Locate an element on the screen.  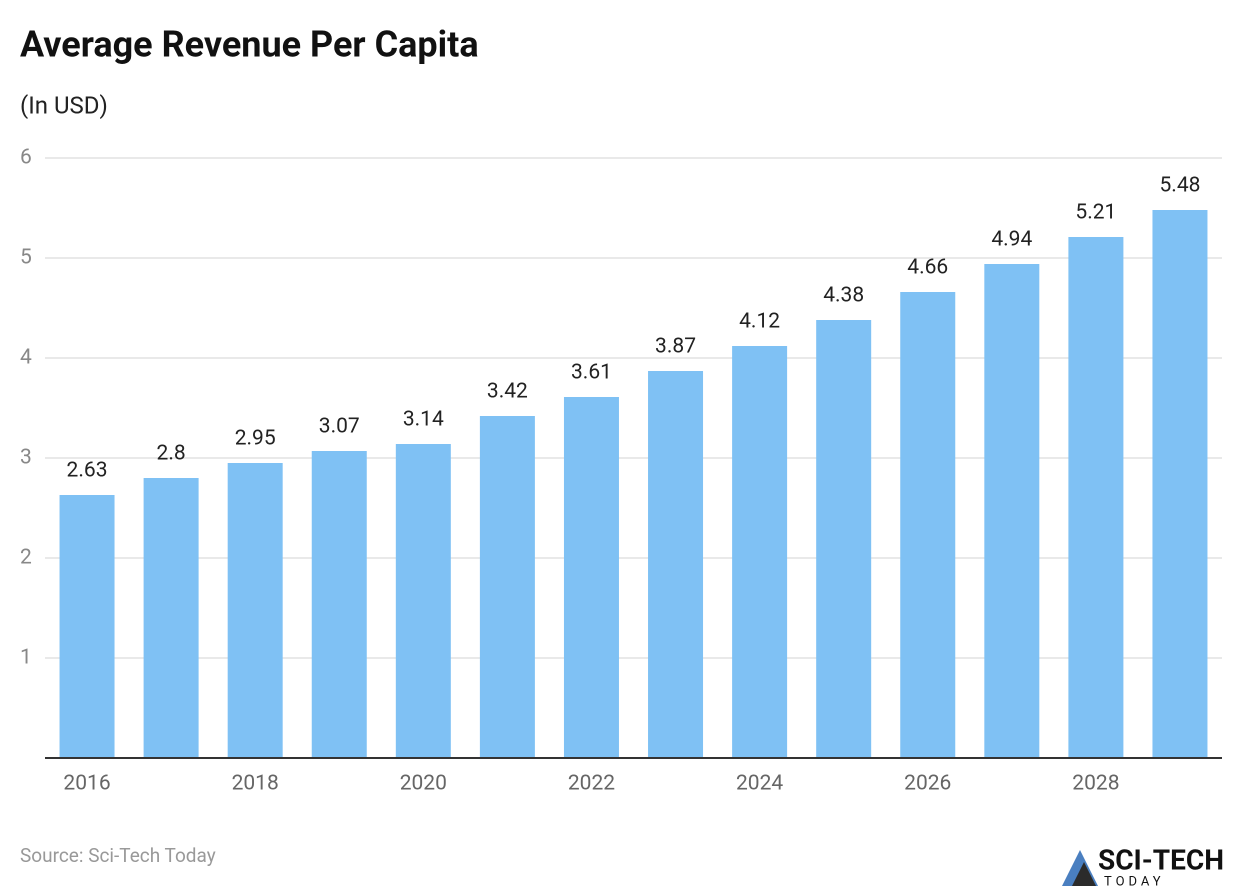
value-label: 2.8 is located at coordinates (171, 454).